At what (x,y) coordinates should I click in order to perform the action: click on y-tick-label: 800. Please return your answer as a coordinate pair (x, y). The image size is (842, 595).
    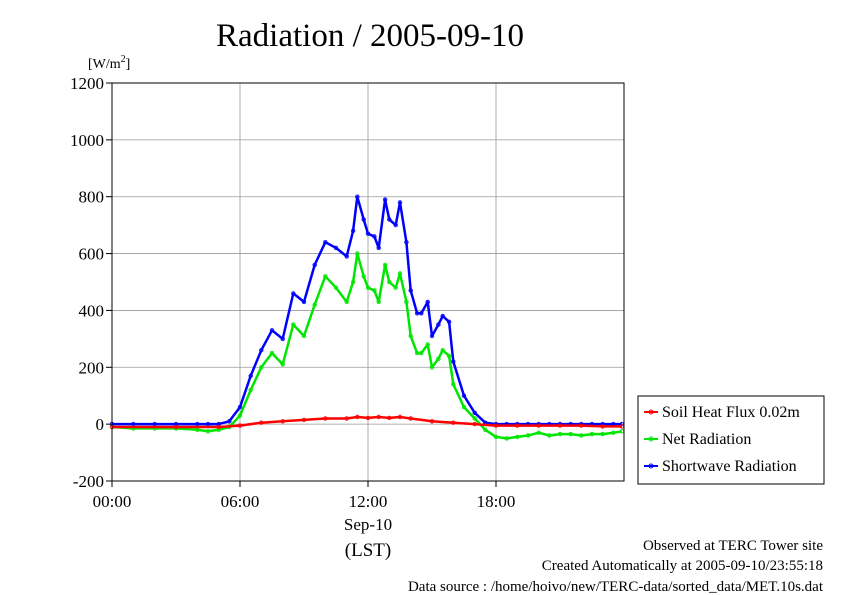
    Looking at the image, I should click on (92, 197).